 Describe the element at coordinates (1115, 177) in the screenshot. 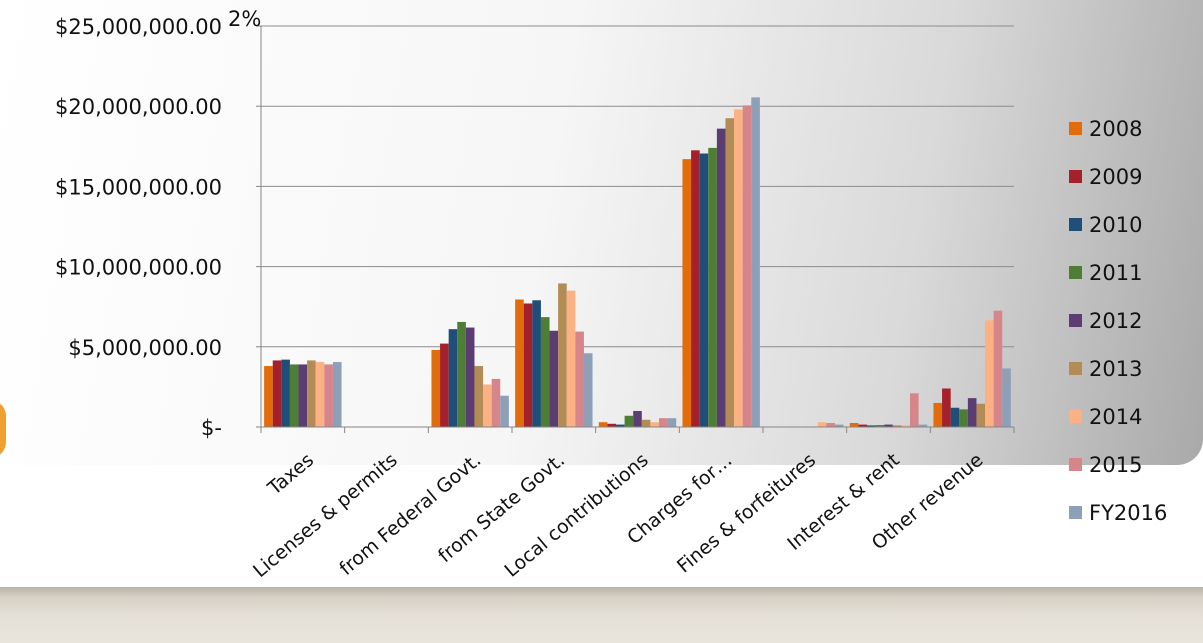

I see `legend-label: 2009` at that location.